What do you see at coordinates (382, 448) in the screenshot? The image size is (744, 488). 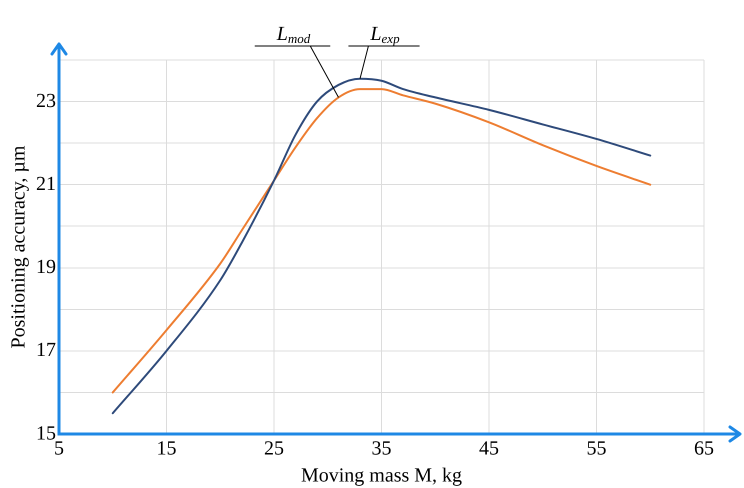 I see `x-tick-label: 35` at bounding box center [382, 448].